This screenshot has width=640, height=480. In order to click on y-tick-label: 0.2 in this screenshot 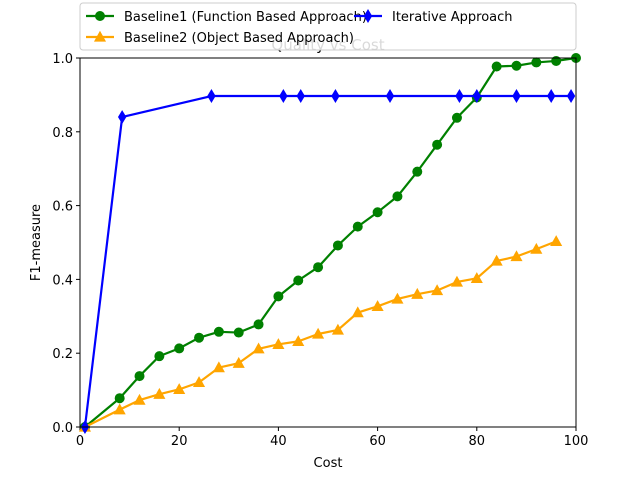, I will do `click(62, 354)`.